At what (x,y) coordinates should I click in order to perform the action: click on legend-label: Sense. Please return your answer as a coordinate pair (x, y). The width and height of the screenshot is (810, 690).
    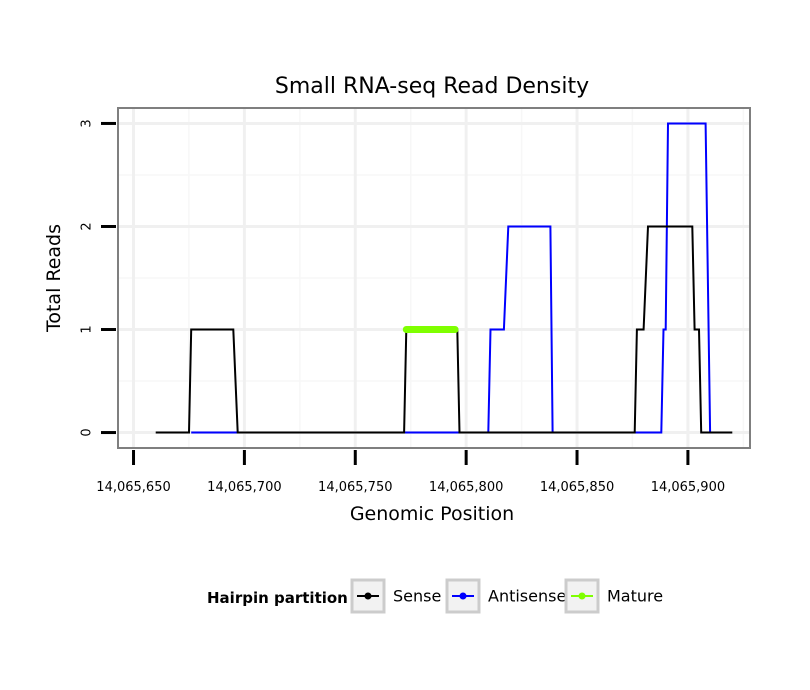
    Looking at the image, I should click on (417, 596).